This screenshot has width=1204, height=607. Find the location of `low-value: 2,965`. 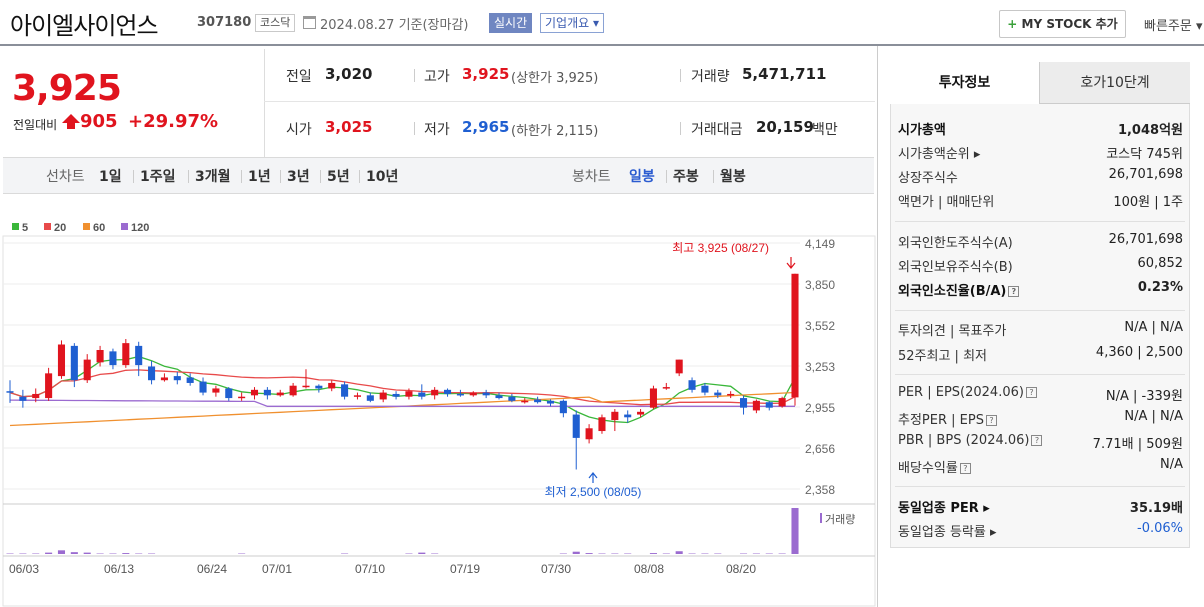

low-value: 2,965 is located at coordinates (486, 127).